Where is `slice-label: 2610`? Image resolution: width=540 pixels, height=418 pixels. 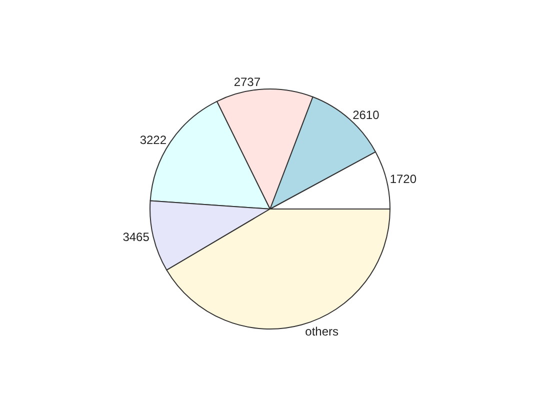 slice-label: 2610 is located at coordinates (366, 115).